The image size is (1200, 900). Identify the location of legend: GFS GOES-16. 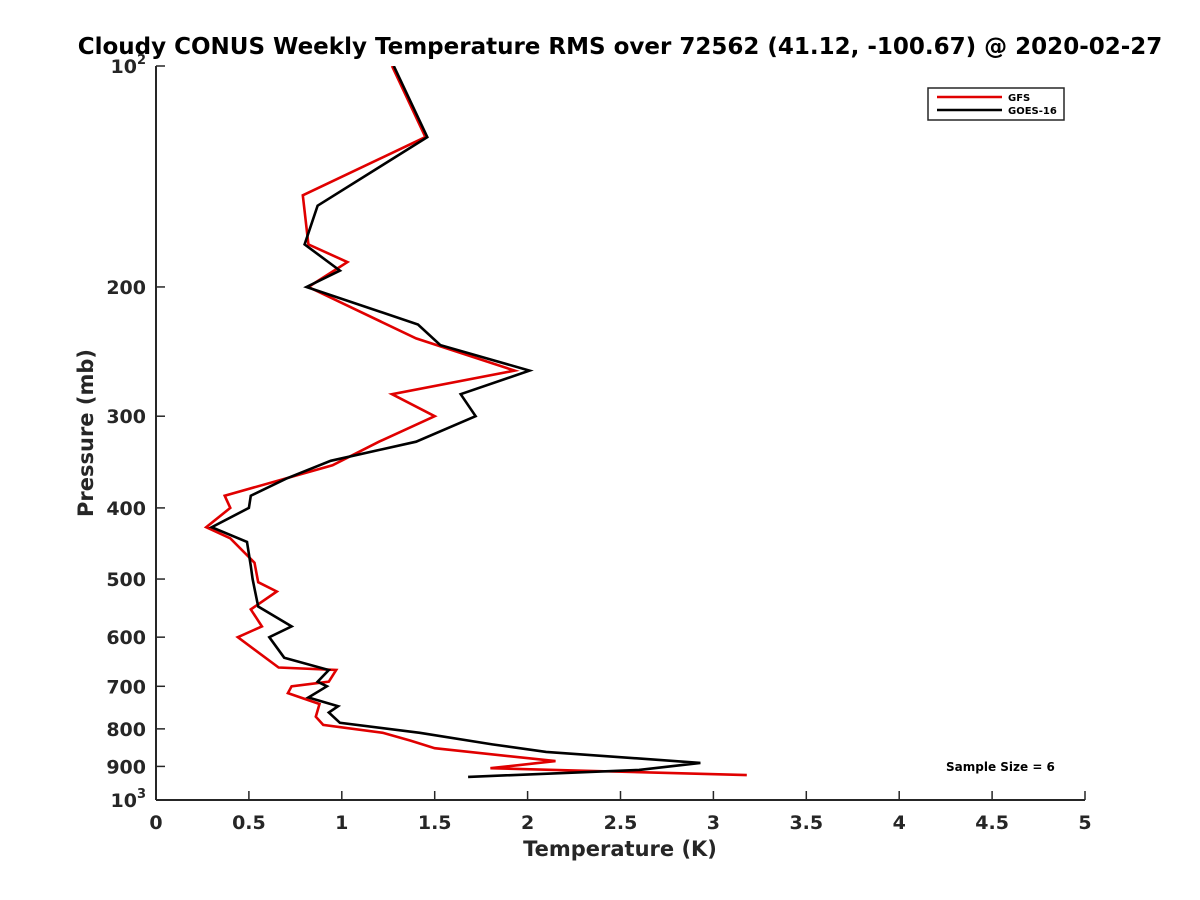
(996, 104).